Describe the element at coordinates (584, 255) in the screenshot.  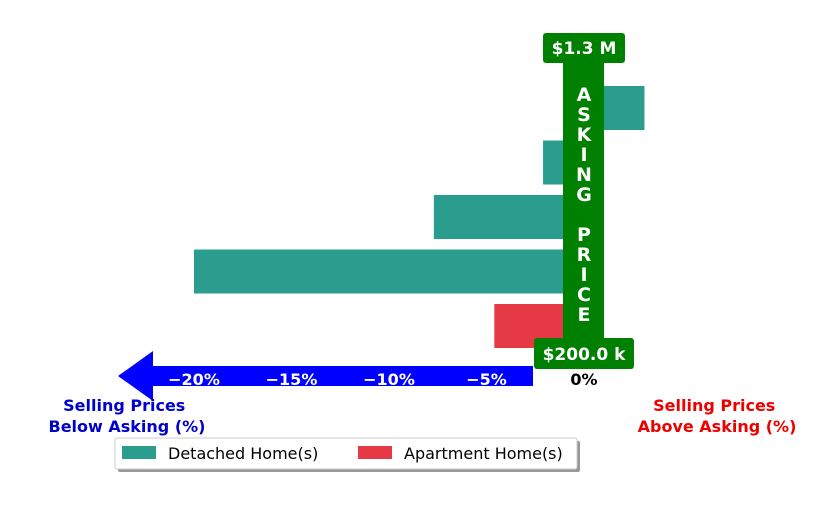
I see `asking-price-letter: R` at that location.